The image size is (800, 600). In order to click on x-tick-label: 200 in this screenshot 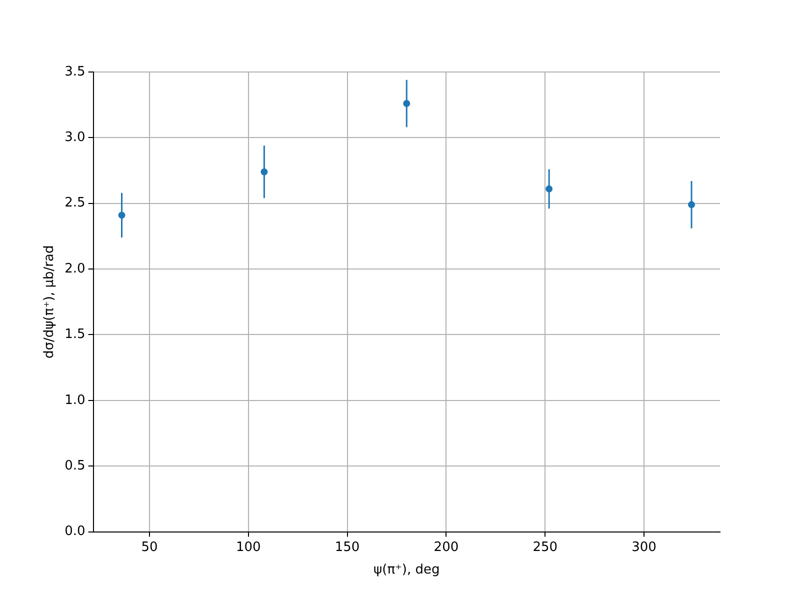, I will do `click(446, 547)`.